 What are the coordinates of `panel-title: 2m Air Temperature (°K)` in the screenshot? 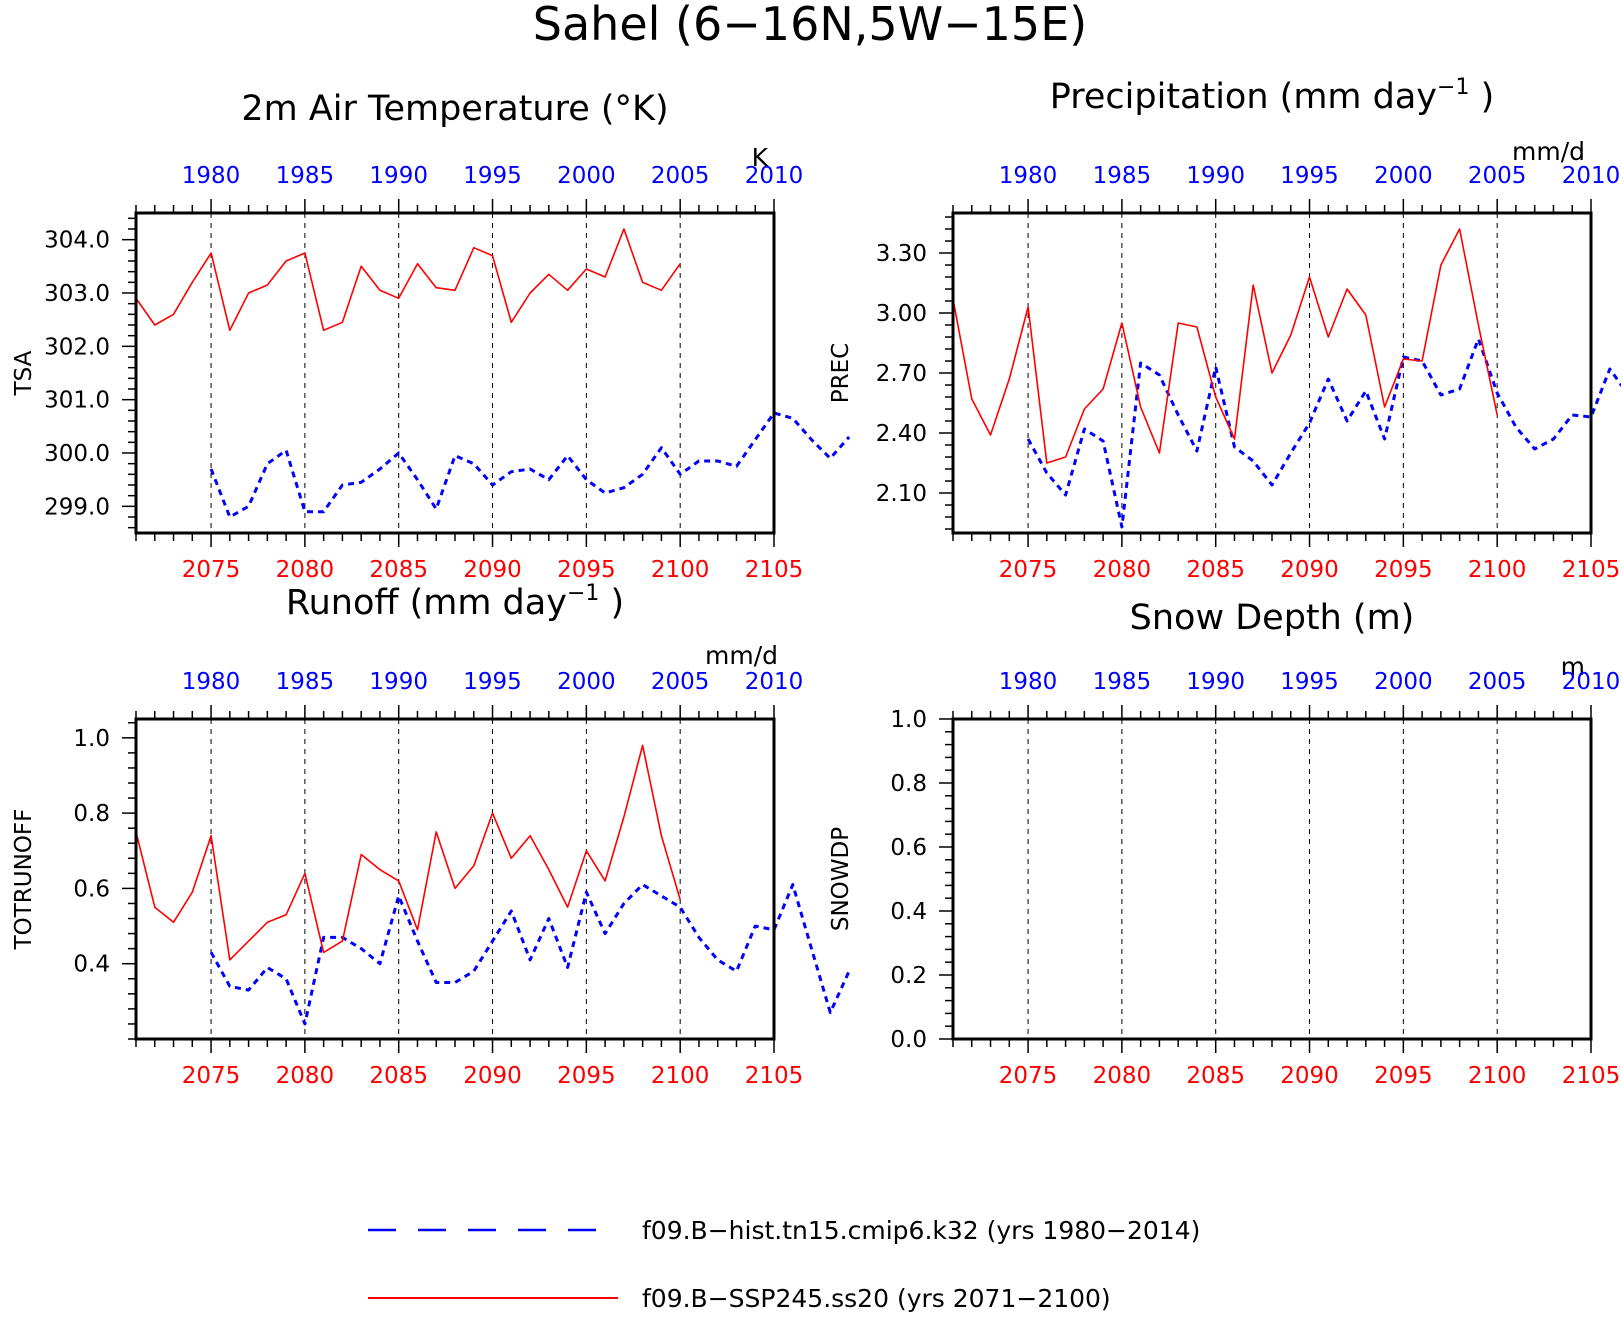 It's located at (454, 109).